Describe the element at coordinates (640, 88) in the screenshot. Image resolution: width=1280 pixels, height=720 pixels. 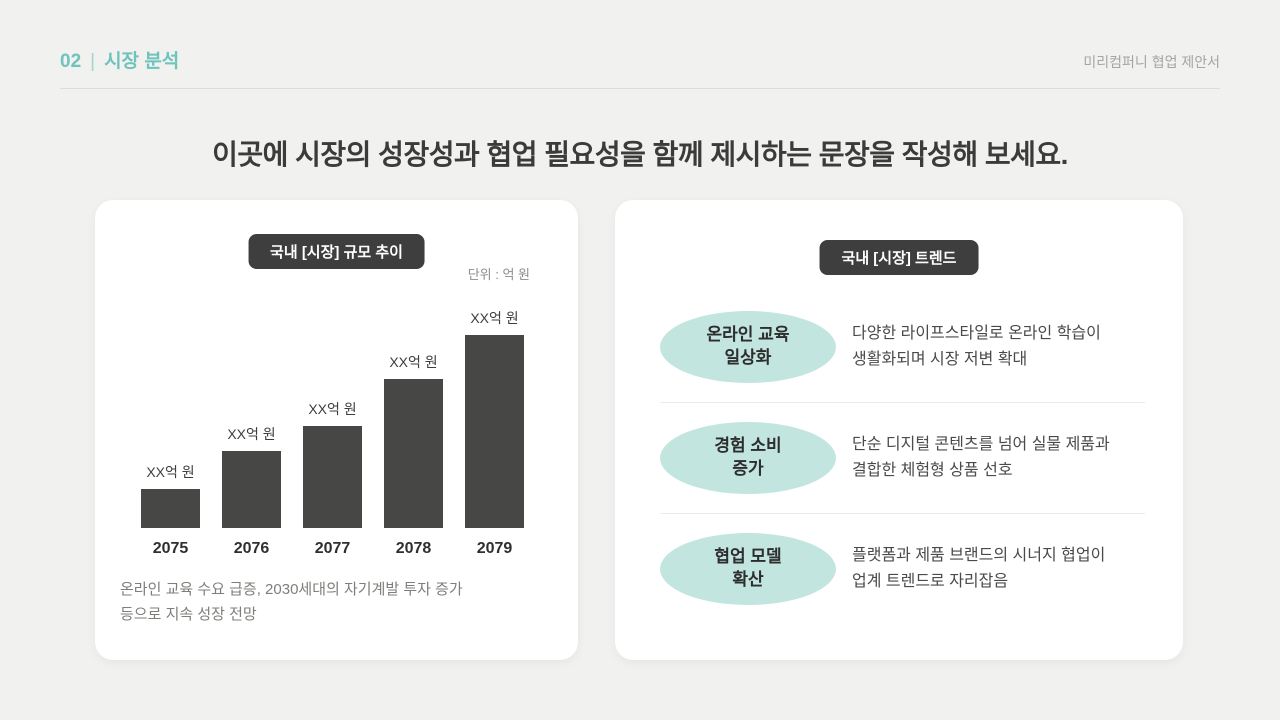
I see `header-divider` at that location.